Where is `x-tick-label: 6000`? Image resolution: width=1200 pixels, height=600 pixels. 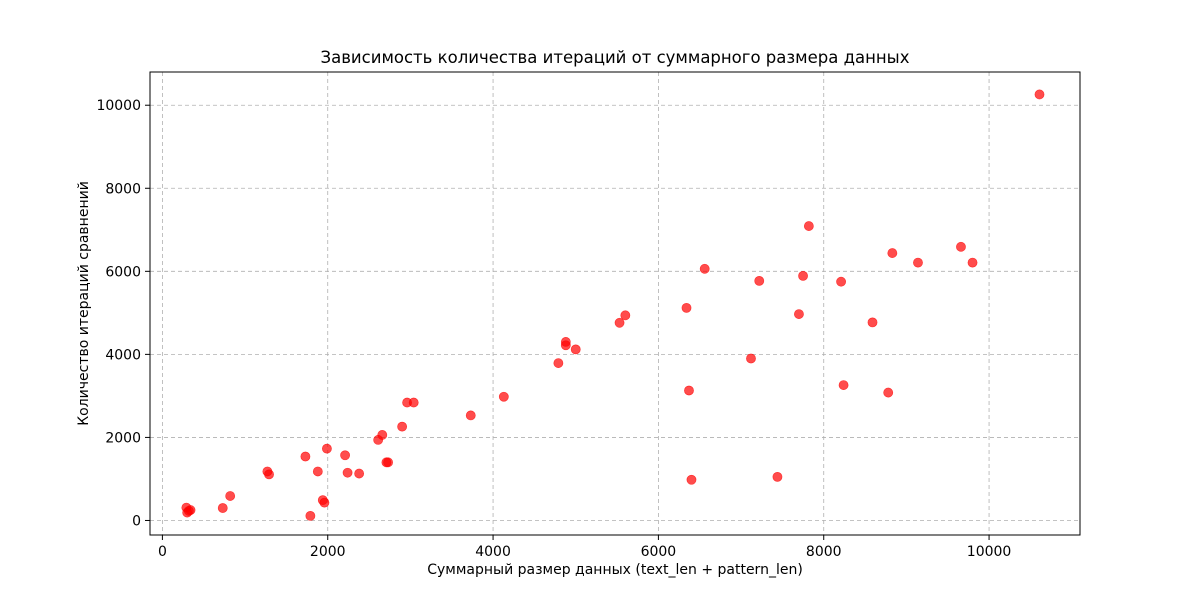
x-tick-label: 6000 is located at coordinates (659, 552).